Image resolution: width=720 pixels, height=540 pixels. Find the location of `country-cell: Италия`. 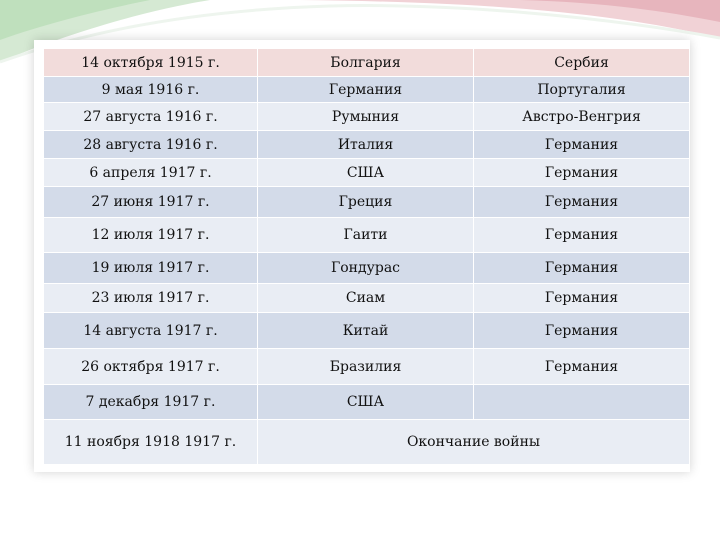

country-cell: Италия is located at coordinates (365, 144).